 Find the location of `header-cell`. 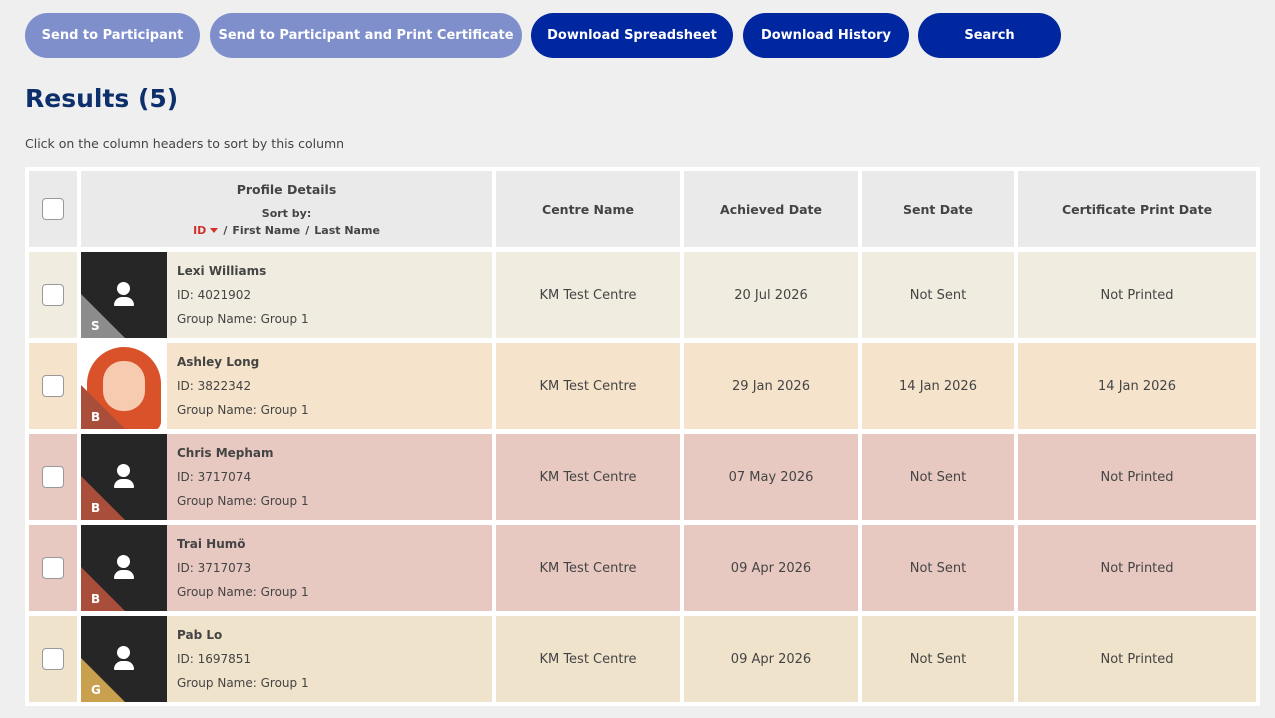

header-cell is located at coordinates (53, 209).